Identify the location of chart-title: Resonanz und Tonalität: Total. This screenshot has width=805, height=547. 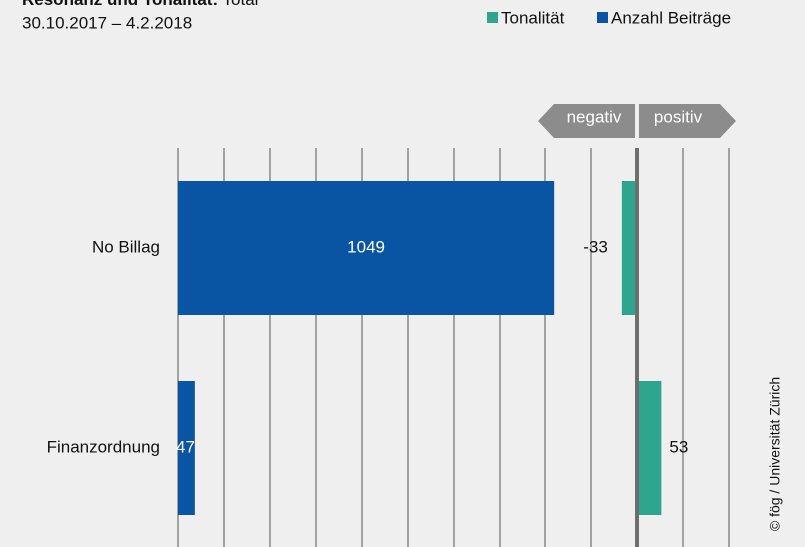
(140, 4).